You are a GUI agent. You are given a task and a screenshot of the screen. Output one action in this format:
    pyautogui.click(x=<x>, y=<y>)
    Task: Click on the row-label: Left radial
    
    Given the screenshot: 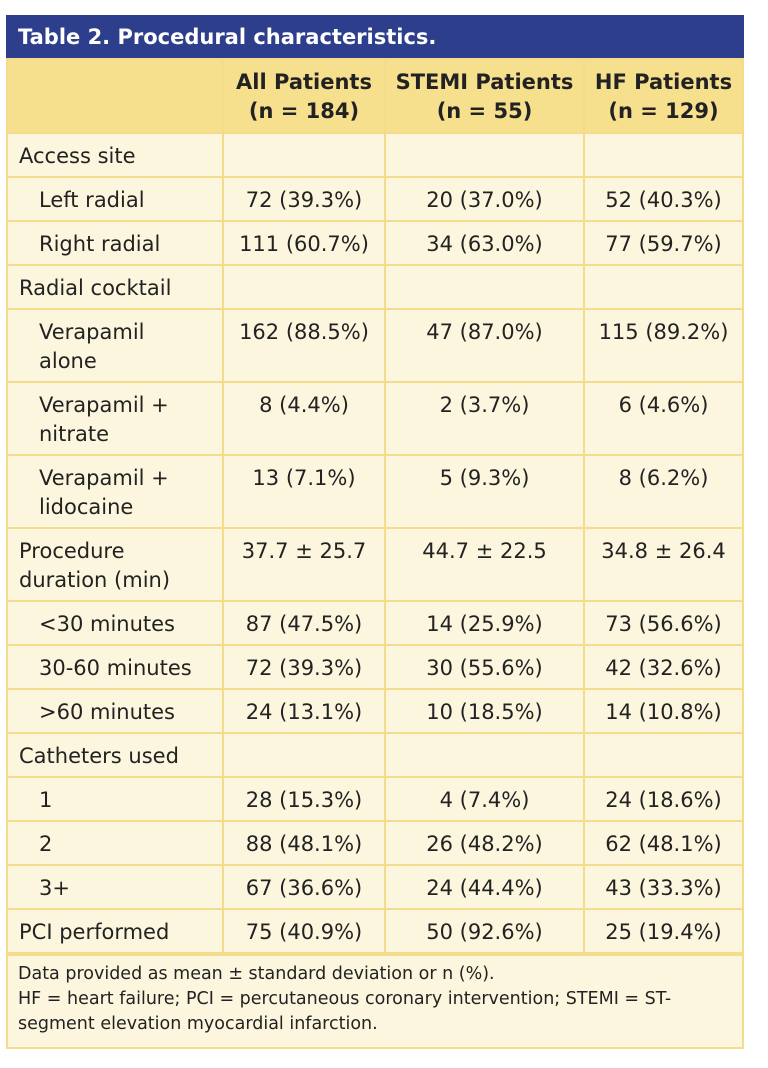 What is the action you would take?
    pyautogui.click(x=92, y=200)
    